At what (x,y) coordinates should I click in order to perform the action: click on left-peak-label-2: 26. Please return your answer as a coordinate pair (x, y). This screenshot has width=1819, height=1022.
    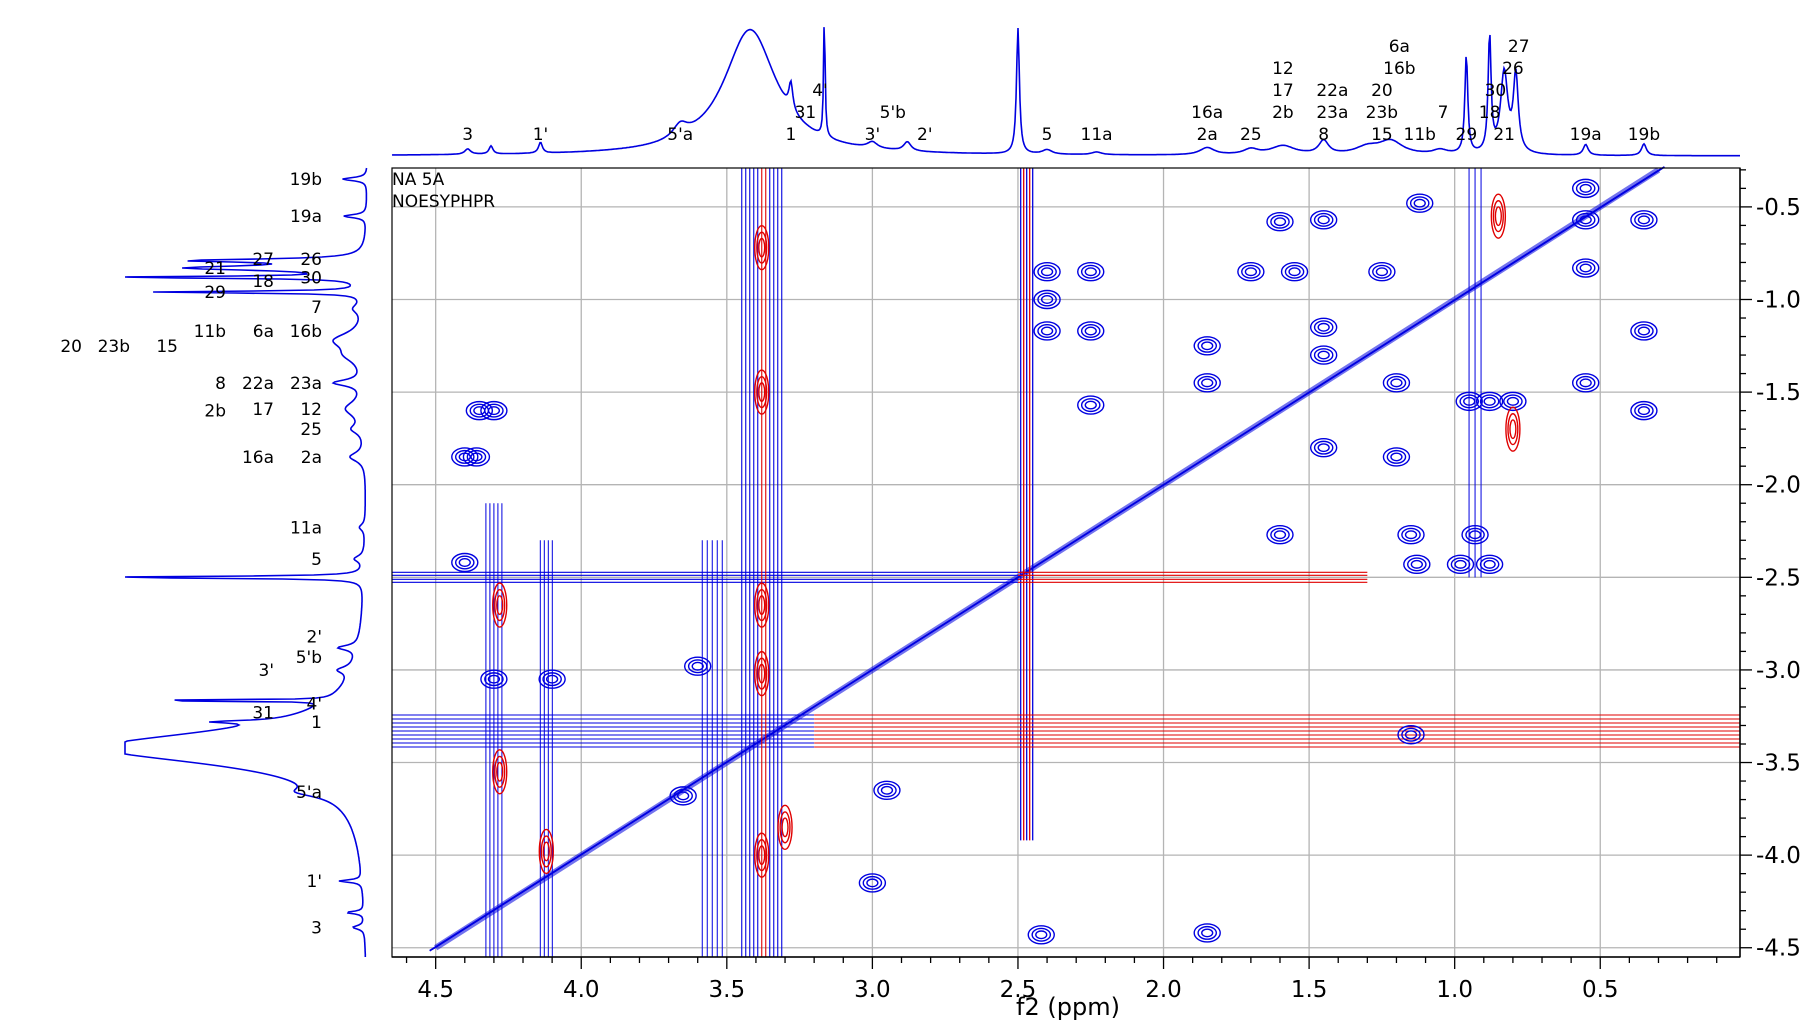
    Looking at the image, I should click on (311, 260).